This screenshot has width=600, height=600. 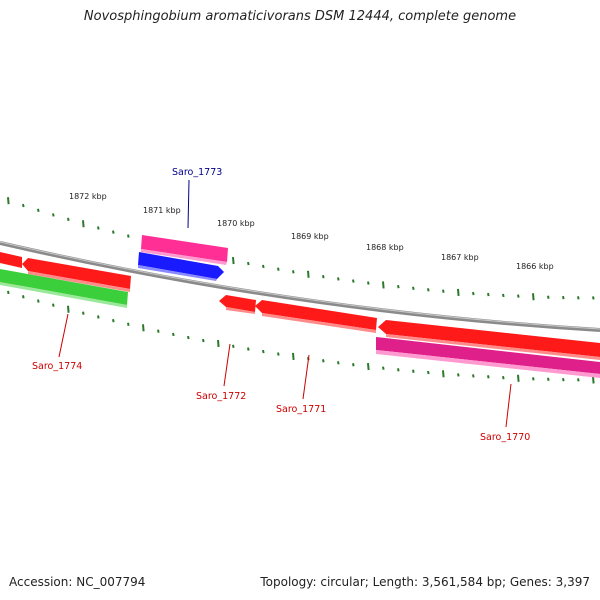 What do you see at coordinates (181, 266) in the screenshot?
I see `gene-saro-1773-blue` at bounding box center [181, 266].